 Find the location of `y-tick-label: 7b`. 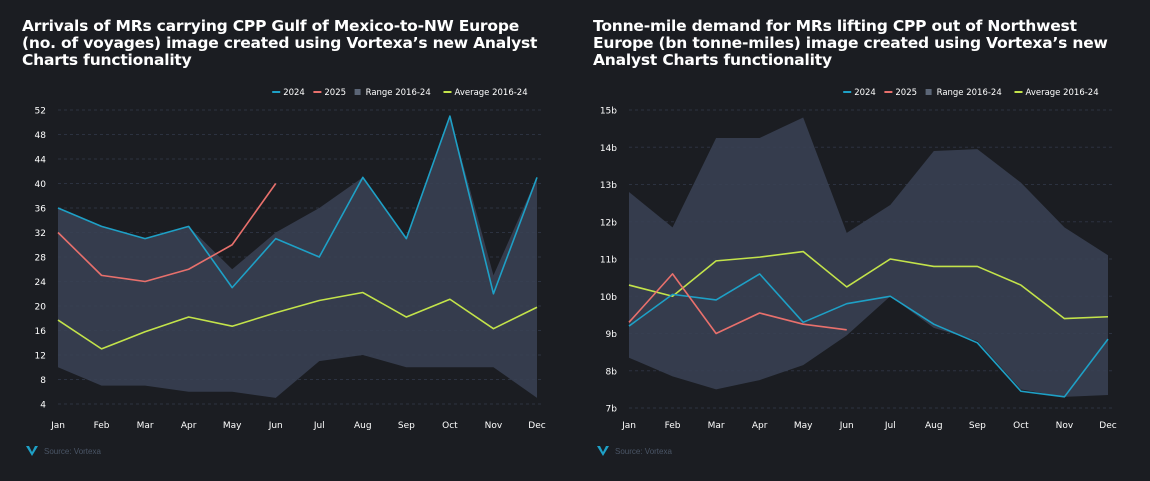

y-tick-label: 7b is located at coordinates (612, 410).